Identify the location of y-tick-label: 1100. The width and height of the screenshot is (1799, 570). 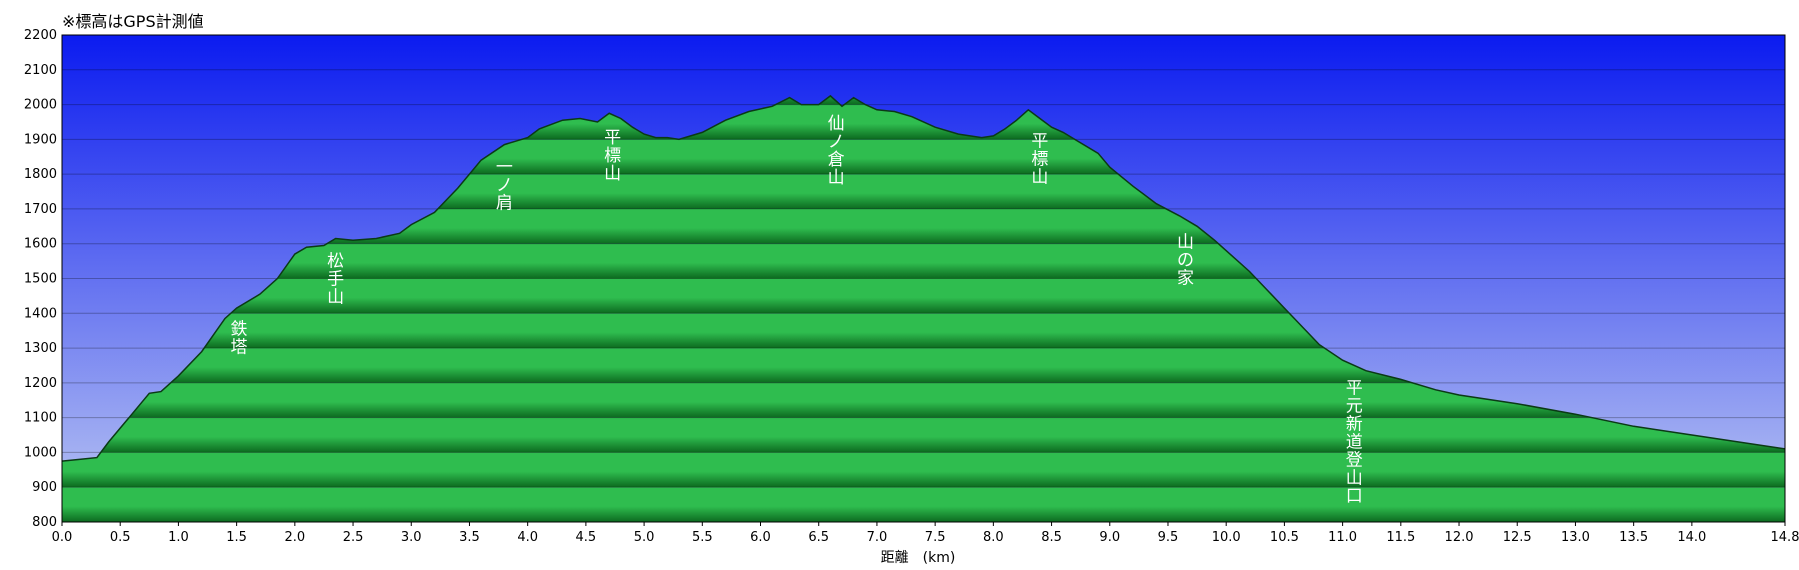
(40, 418).